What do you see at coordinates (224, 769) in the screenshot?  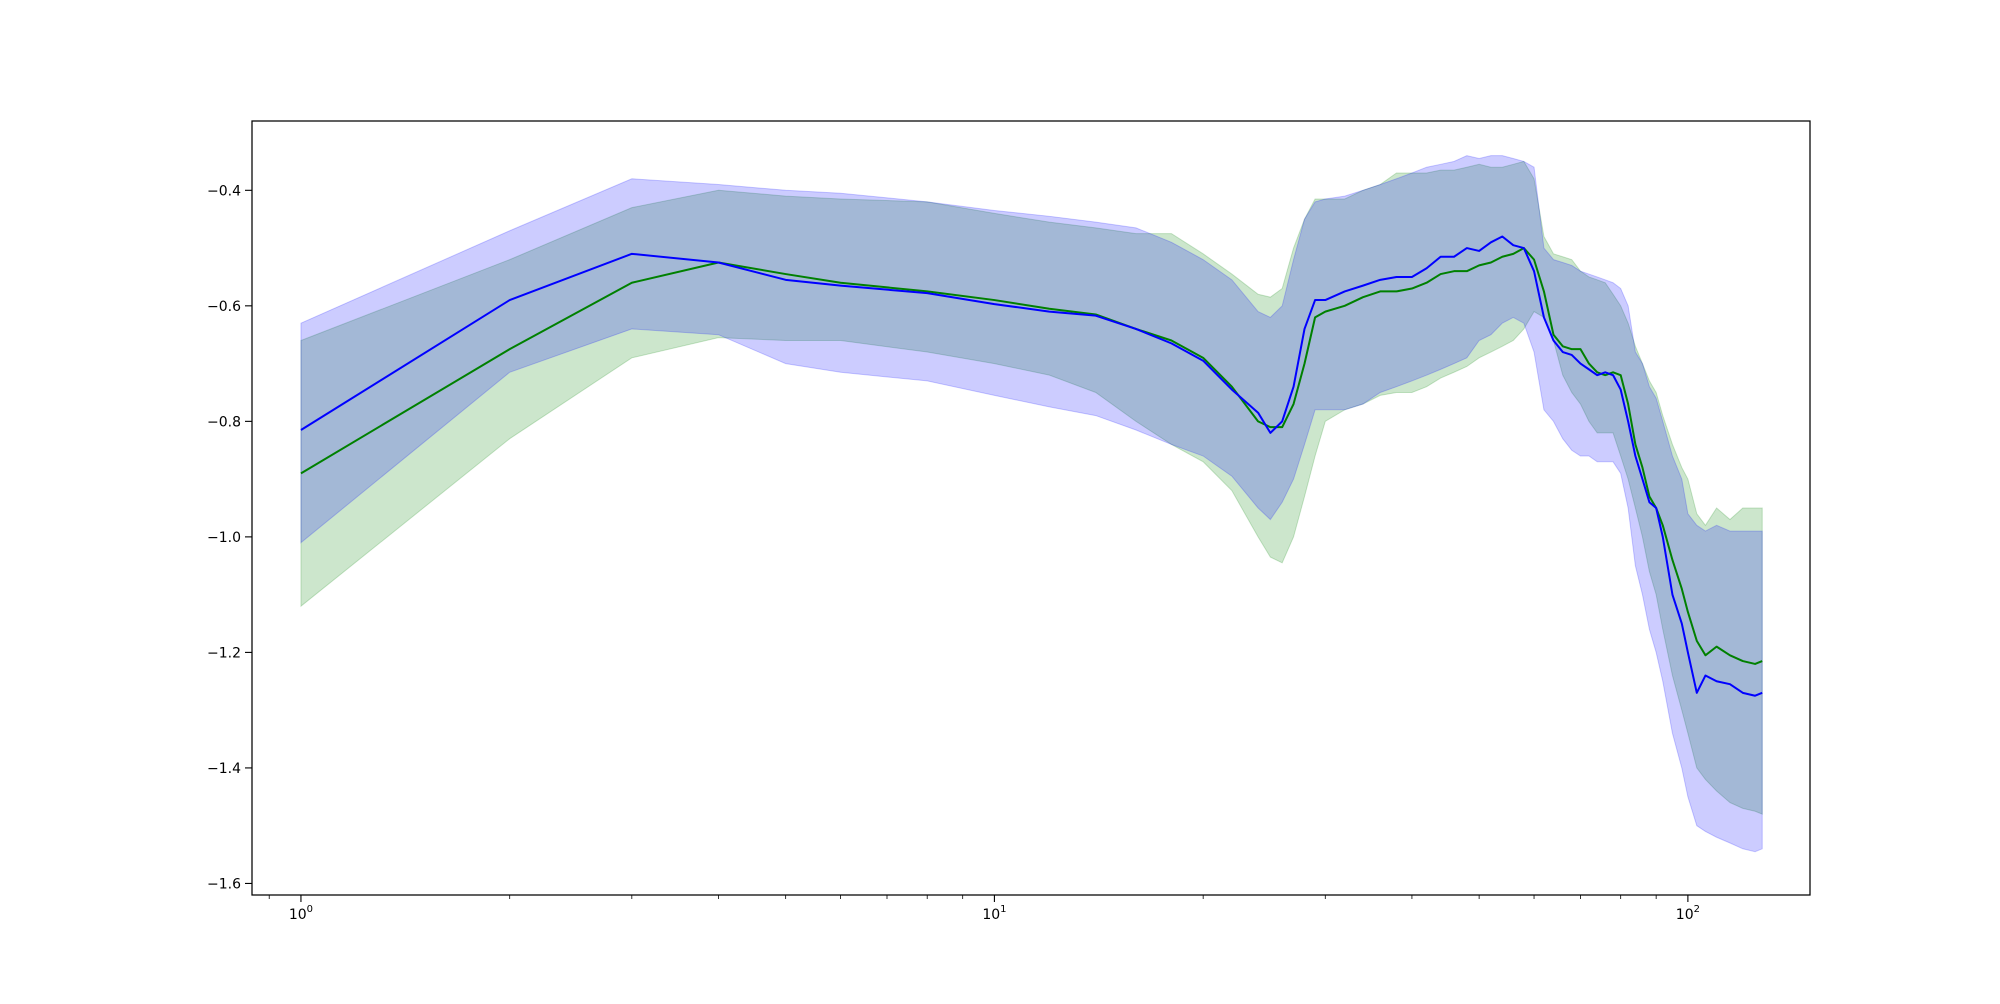 I see `y-tick-label: −1.4` at bounding box center [224, 769].